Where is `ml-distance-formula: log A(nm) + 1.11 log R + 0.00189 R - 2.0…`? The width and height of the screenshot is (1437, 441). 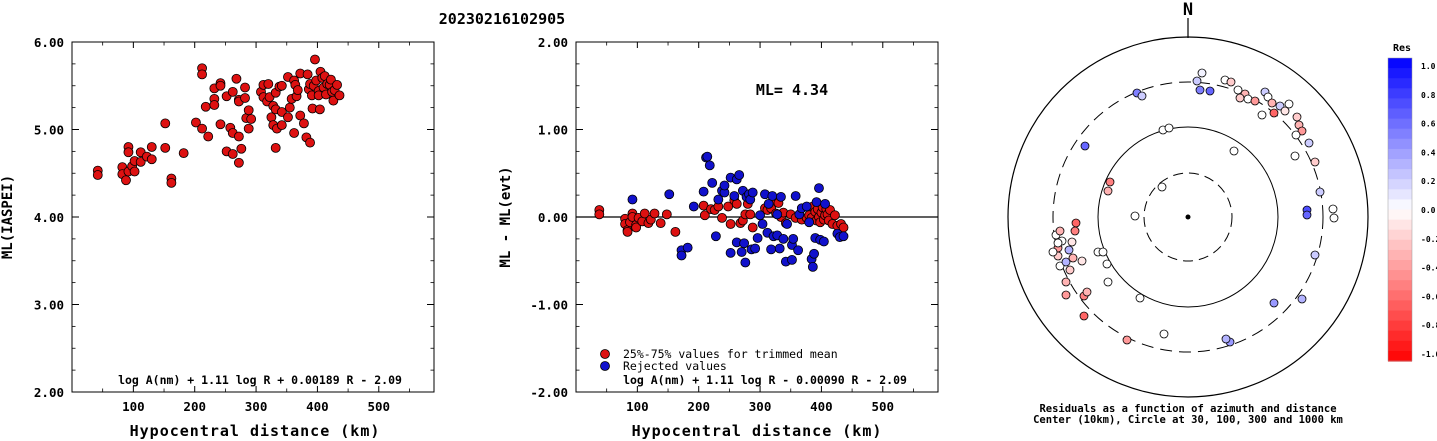
ml-distance-formula: log A(nm) + 1.11 log R + 0.00189 R - 2.0… is located at coordinates (260, 380).